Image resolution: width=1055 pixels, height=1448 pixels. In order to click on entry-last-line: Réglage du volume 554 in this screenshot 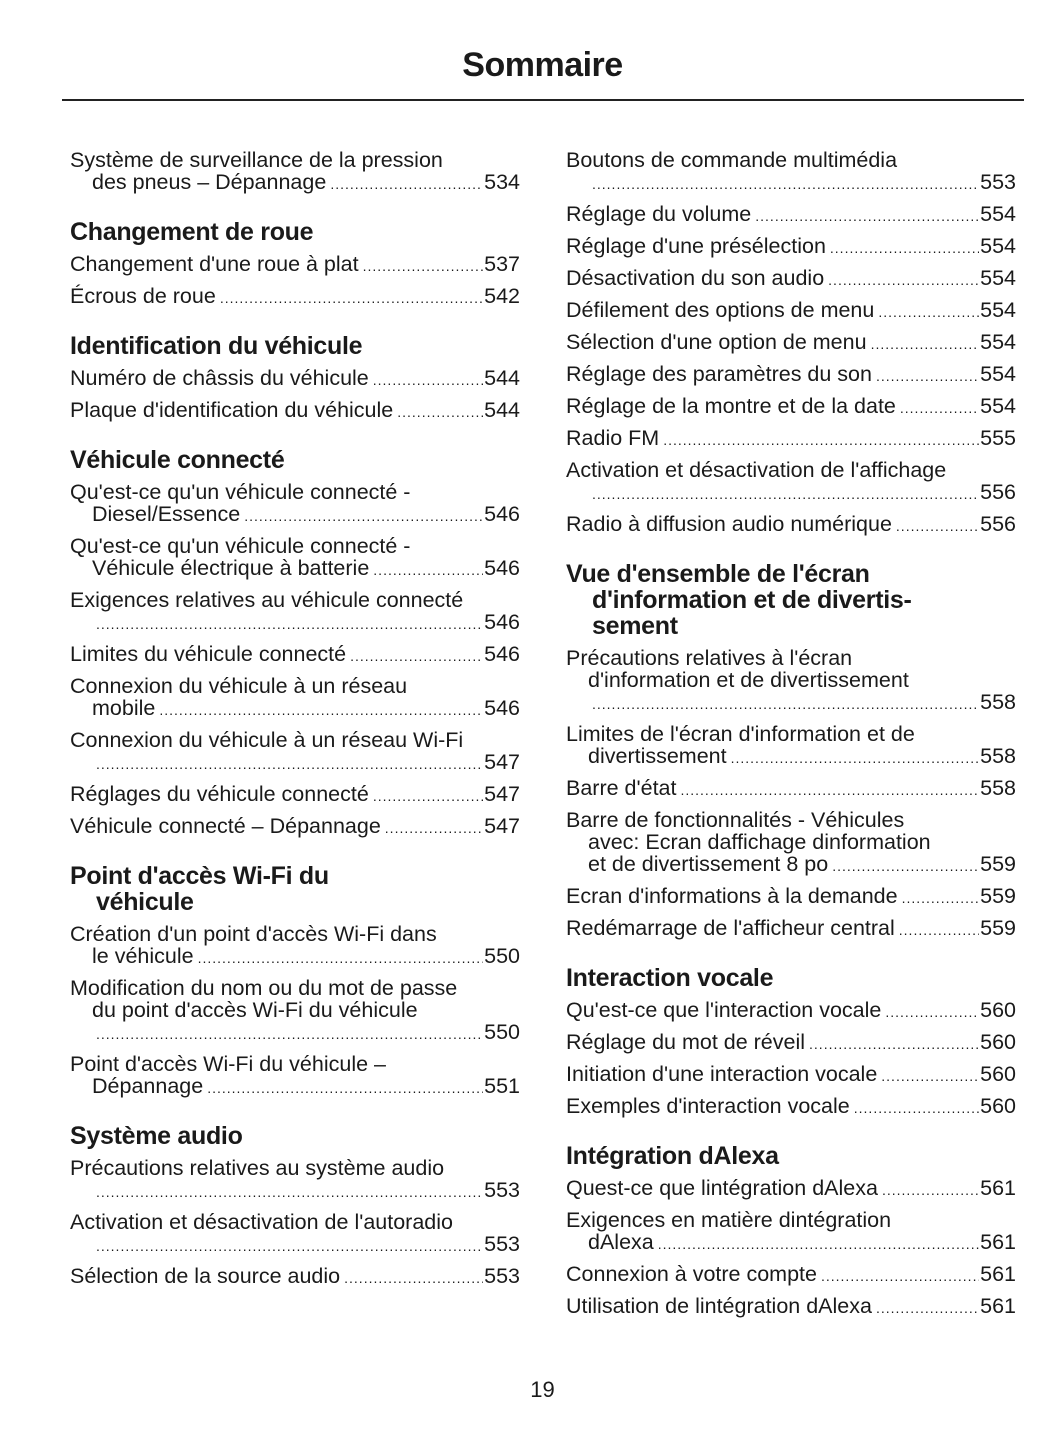, I will do `click(791, 215)`.